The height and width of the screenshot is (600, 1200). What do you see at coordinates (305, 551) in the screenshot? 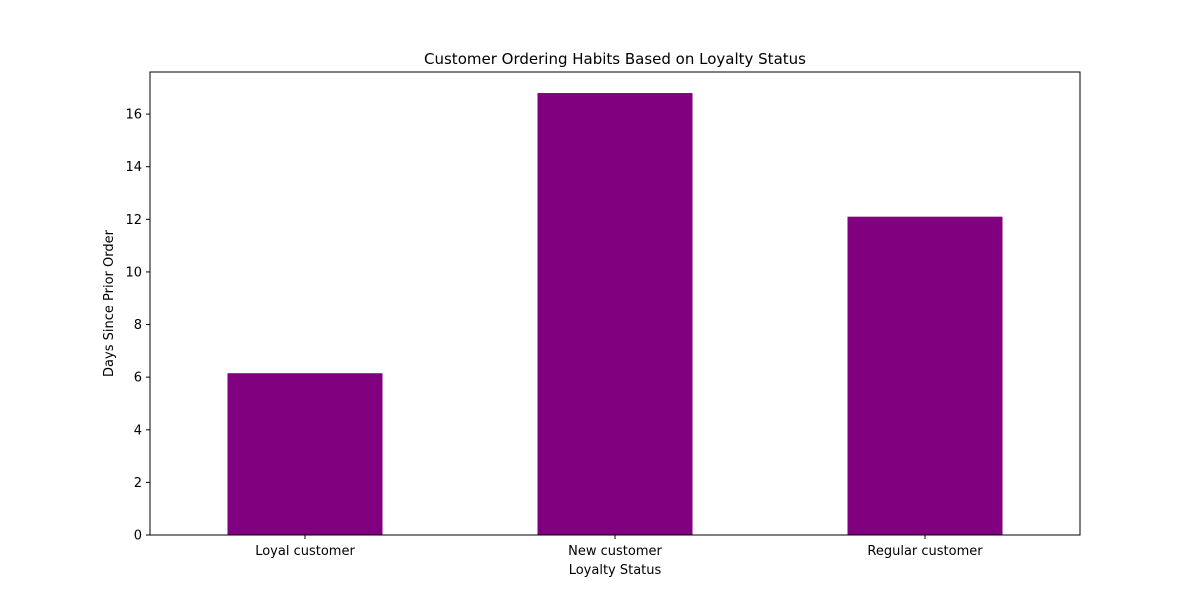
I see `x-tick-label: Loyal customer` at bounding box center [305, 551].